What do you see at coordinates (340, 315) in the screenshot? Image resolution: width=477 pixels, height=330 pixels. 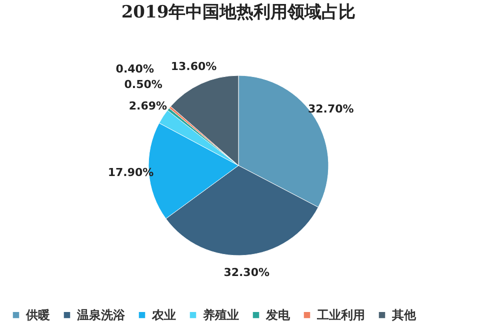 I see `legend-label: 工业利用` at bounding box center [340, 315].